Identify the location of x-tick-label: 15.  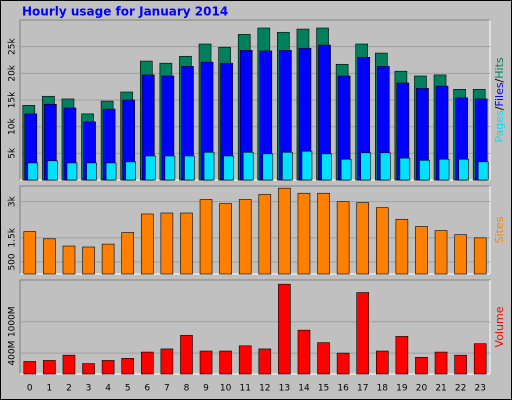
(323, 389).